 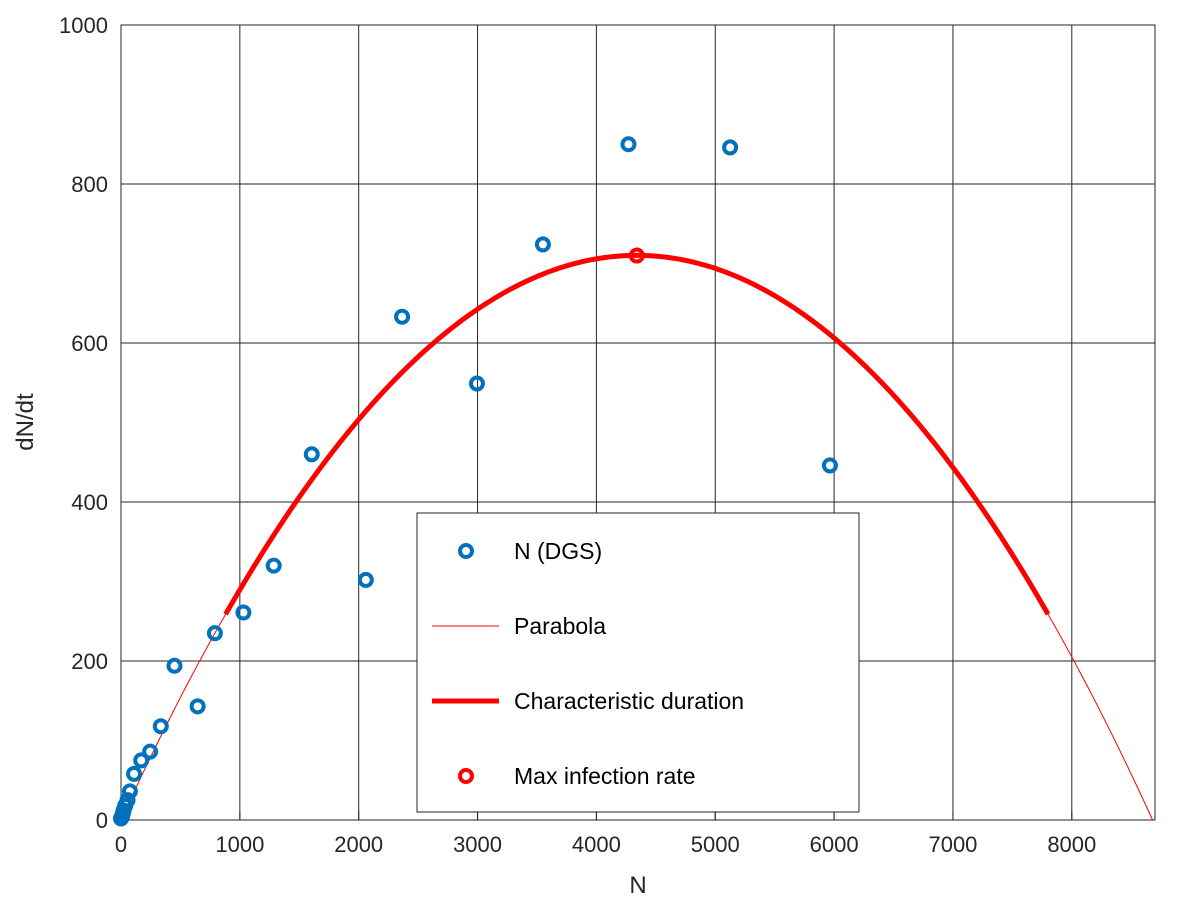 I want to click on x-tick-label: 6000, so click(x=834, y=844).